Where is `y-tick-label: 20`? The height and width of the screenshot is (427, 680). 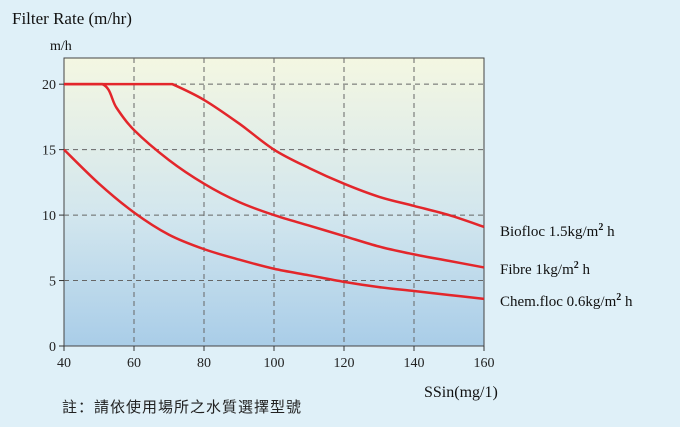 y-tick-label: 20 is located at coordinates (49, 85).